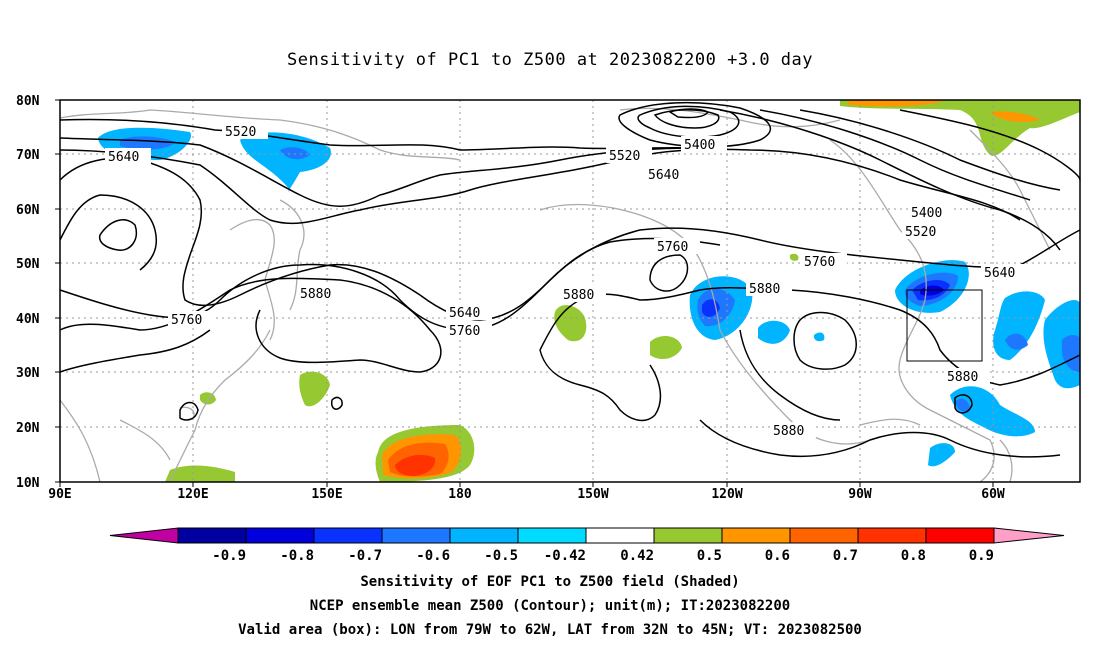 This screenshot has width=1100, height=650. I want to click on lon-label: 60W, so click(993, 494).